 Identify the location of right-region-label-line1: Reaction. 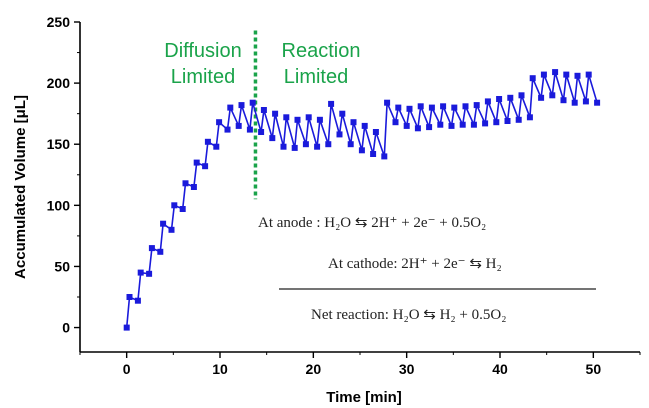
(321, 51).